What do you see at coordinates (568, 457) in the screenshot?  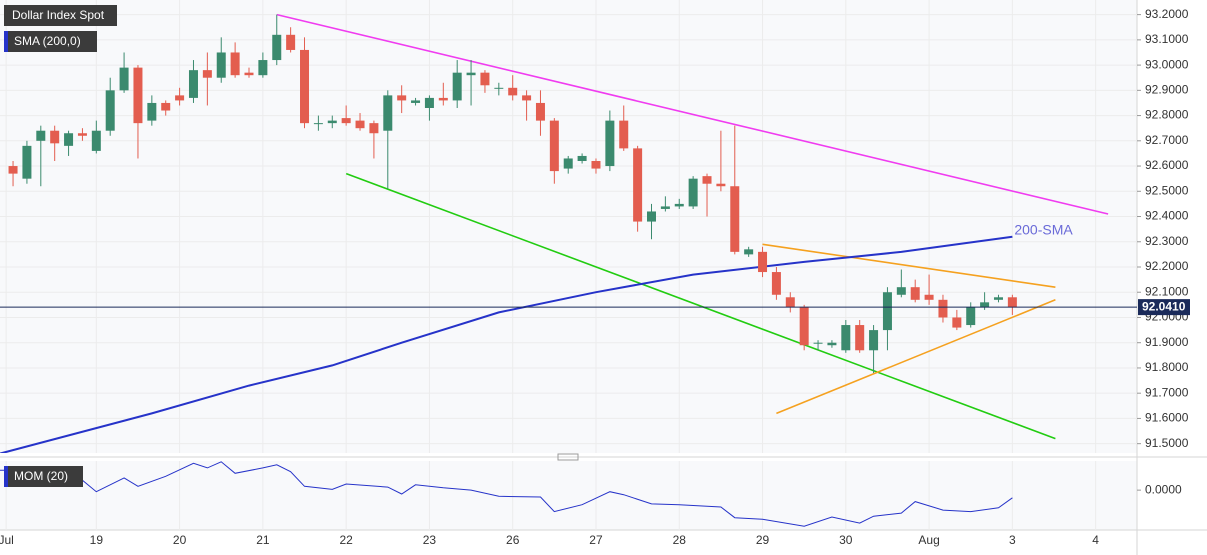 I see `pane-handle` at bounding box center [568, 457].